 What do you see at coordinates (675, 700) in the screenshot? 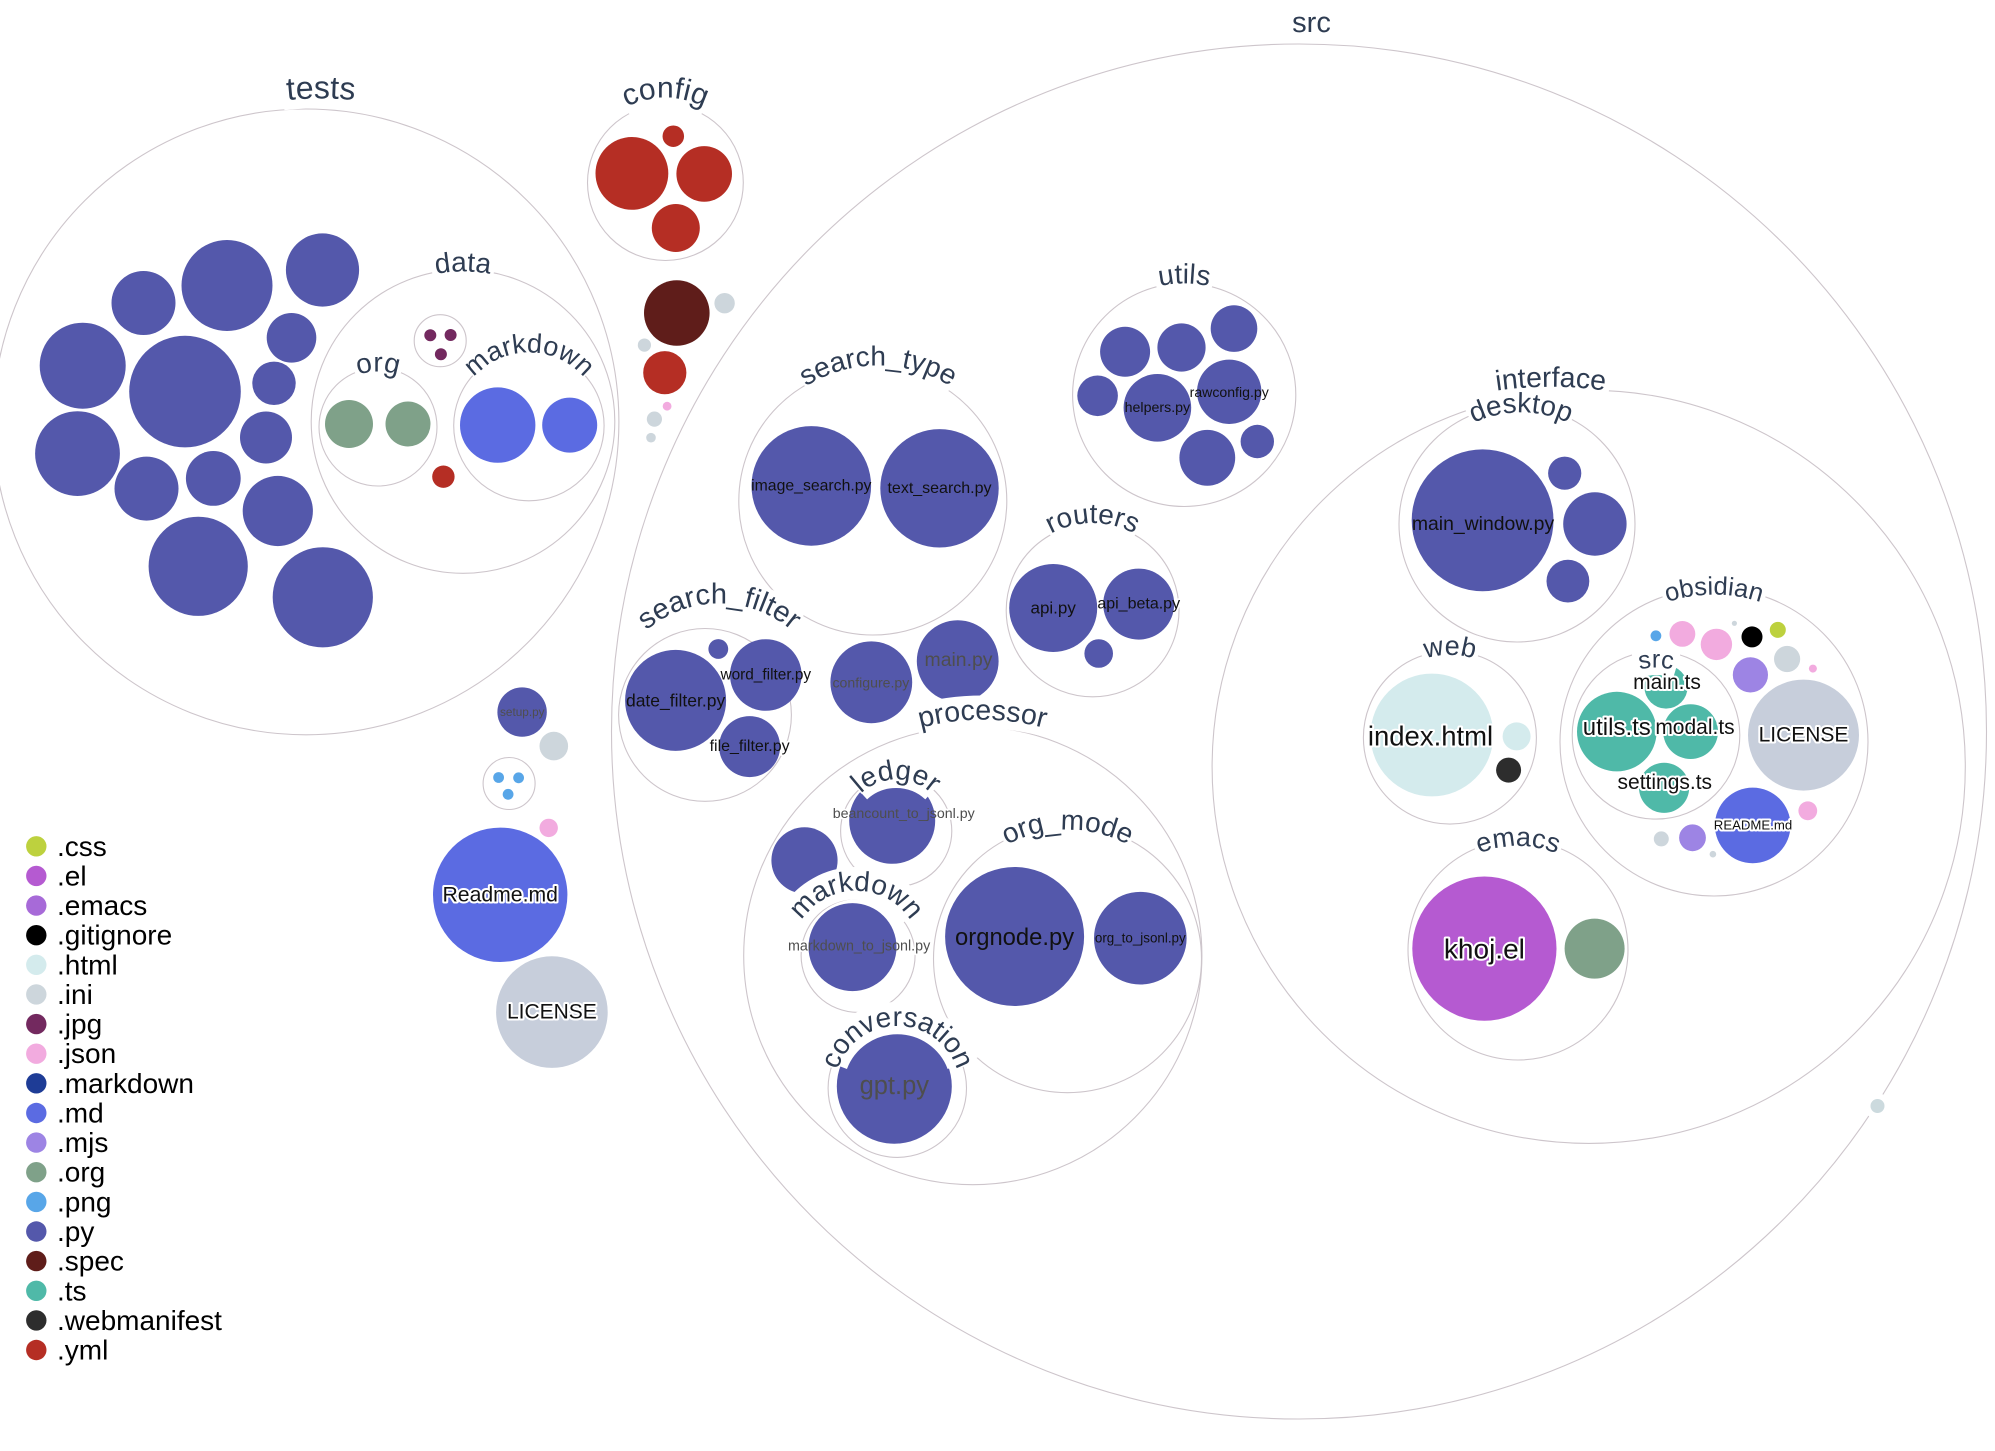
I see `svg-text: date_filter.py` at bounding box center [675, 700].